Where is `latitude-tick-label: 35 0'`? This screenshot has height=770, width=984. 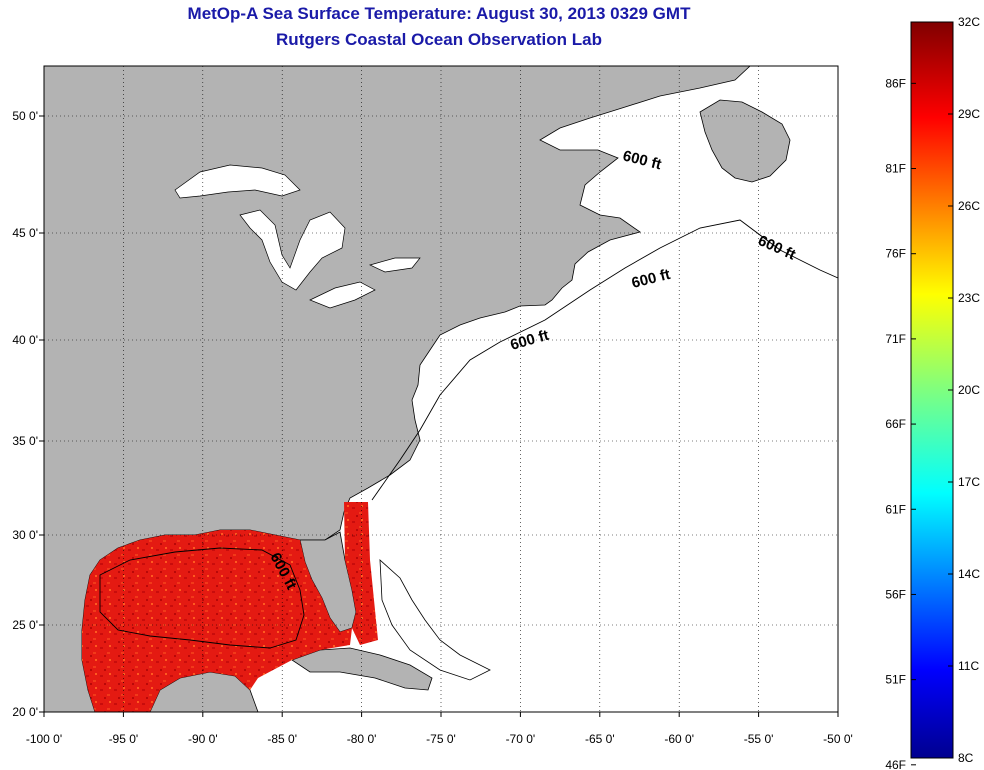
latitude-tick-label: 35 0' is located at coordinates (25, 441).